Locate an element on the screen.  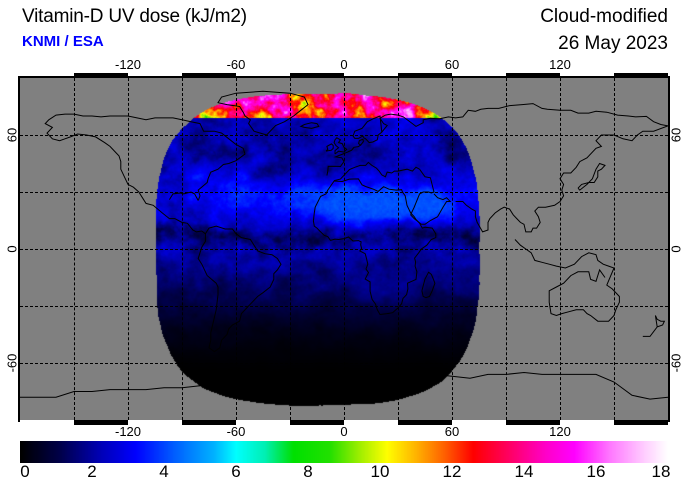
longitude-axis-top: -120 -60 0 60 120 is located at coordinates (344, 65).